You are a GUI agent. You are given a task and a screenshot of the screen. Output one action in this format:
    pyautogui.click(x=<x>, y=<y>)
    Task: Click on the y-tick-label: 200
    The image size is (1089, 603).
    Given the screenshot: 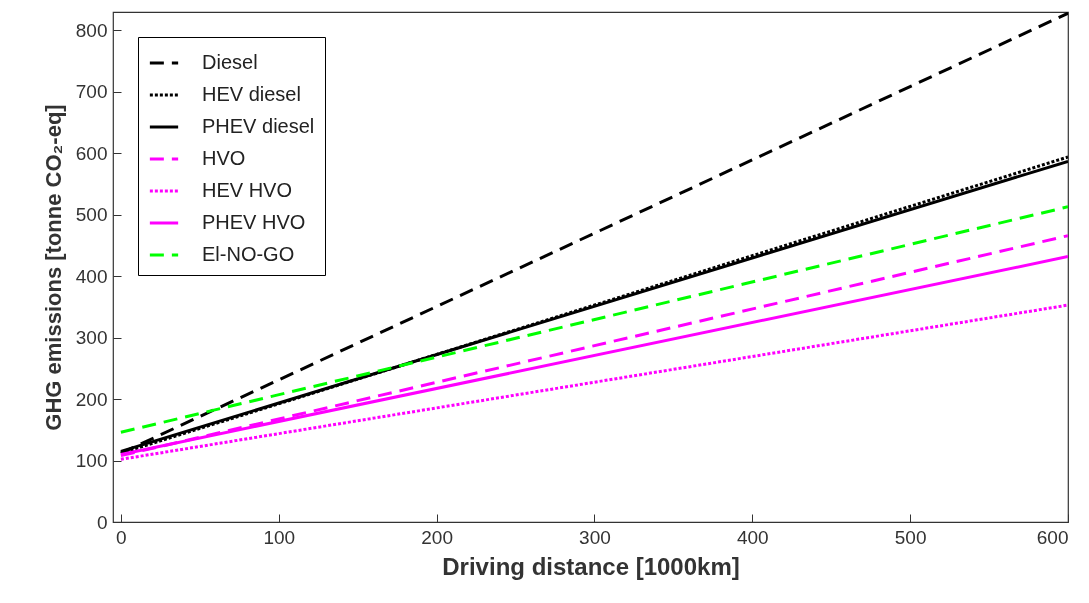 What is the action you would take?
    pyautogui.click(x=91, y=399)
    